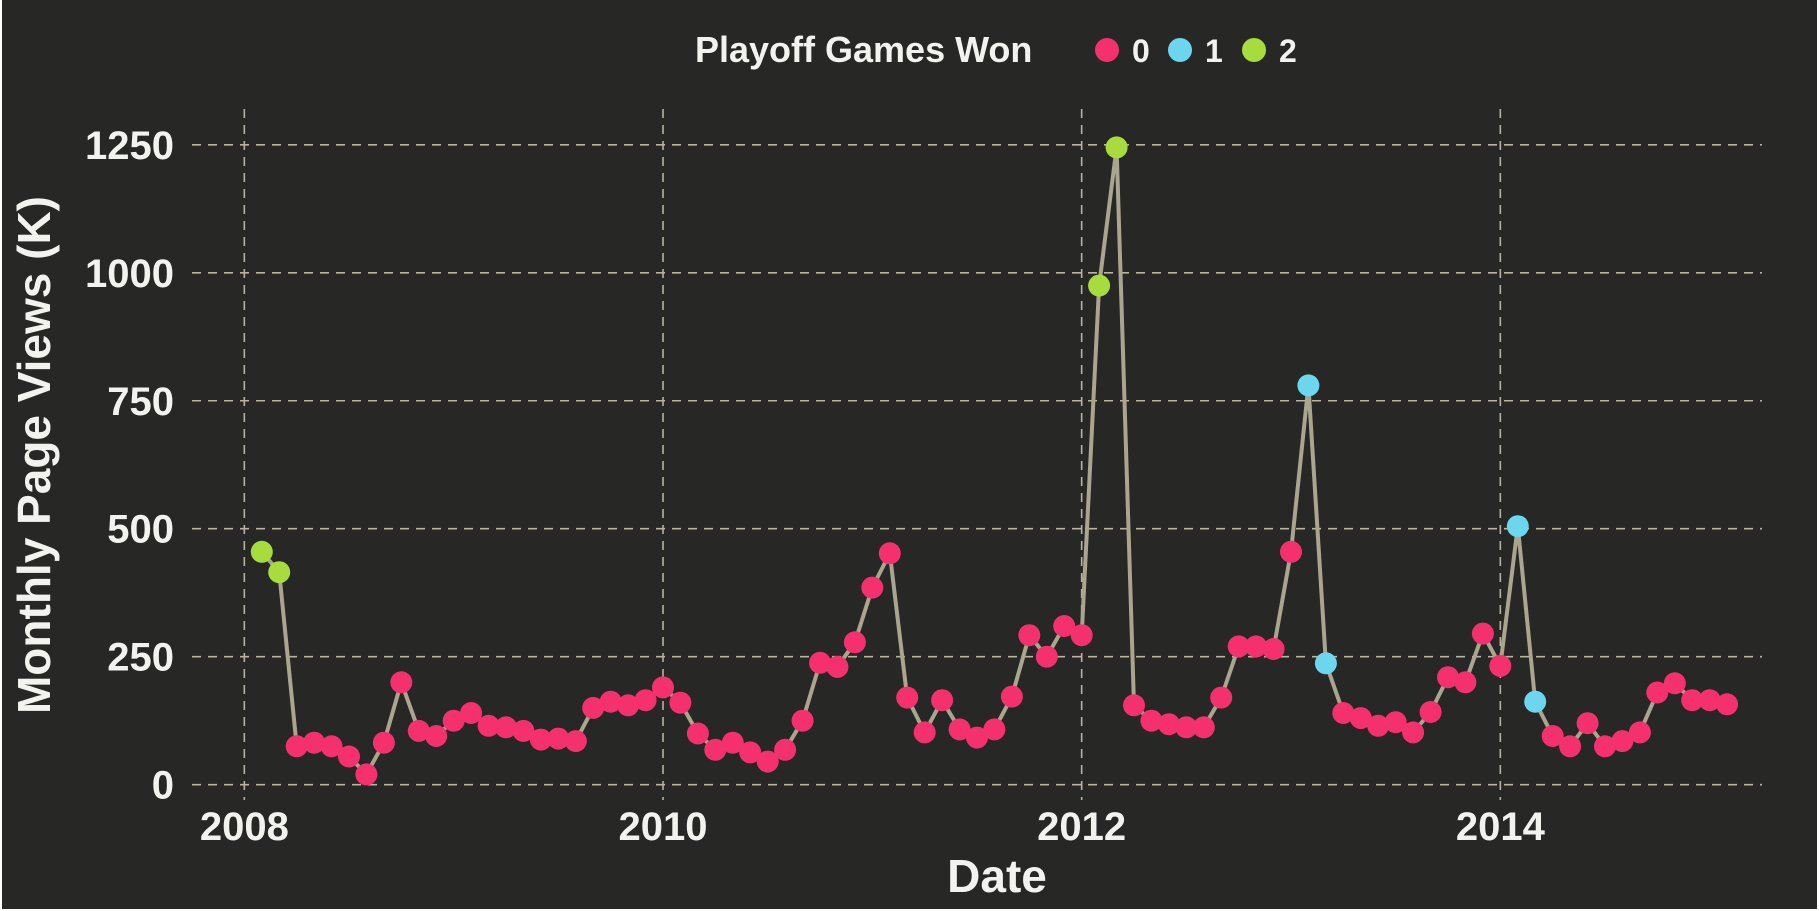  What do you see at coordinates (863, 49) in the screenshot?
I see `legend-title: Playoff Games Won` at bounding box center [863, 49].